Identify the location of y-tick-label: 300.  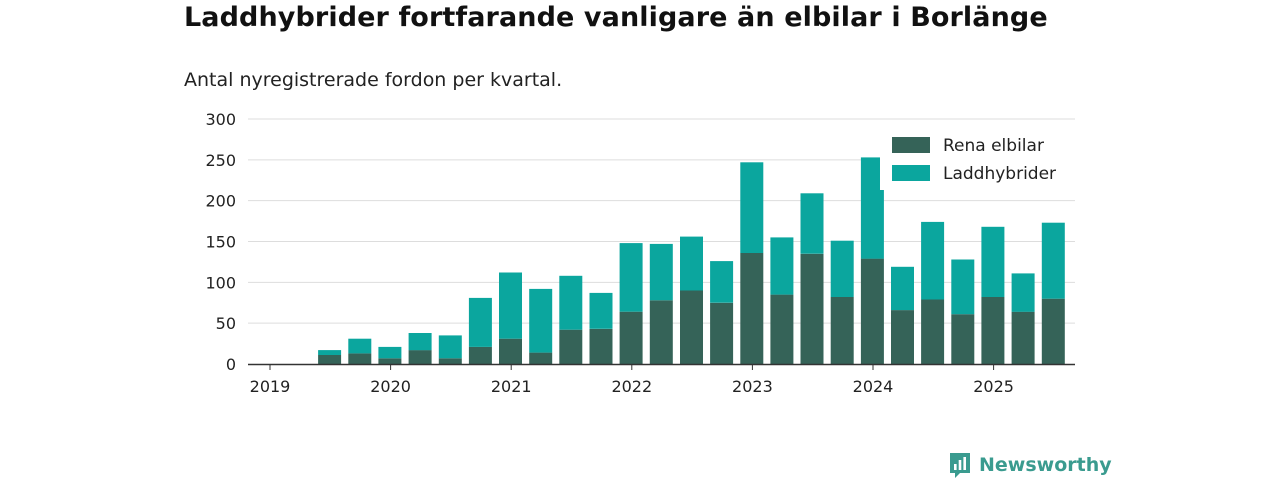
(220, 119).